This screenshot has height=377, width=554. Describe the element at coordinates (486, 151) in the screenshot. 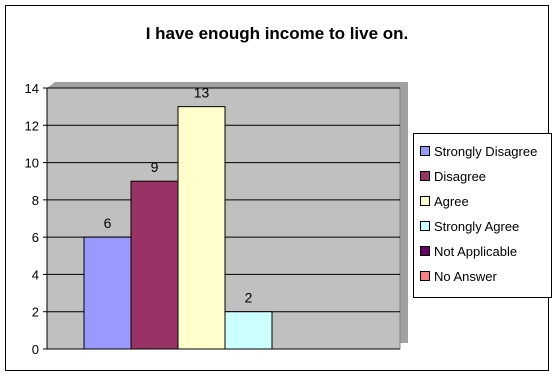

I see `legend-label: Strongly Disagree` at that location.